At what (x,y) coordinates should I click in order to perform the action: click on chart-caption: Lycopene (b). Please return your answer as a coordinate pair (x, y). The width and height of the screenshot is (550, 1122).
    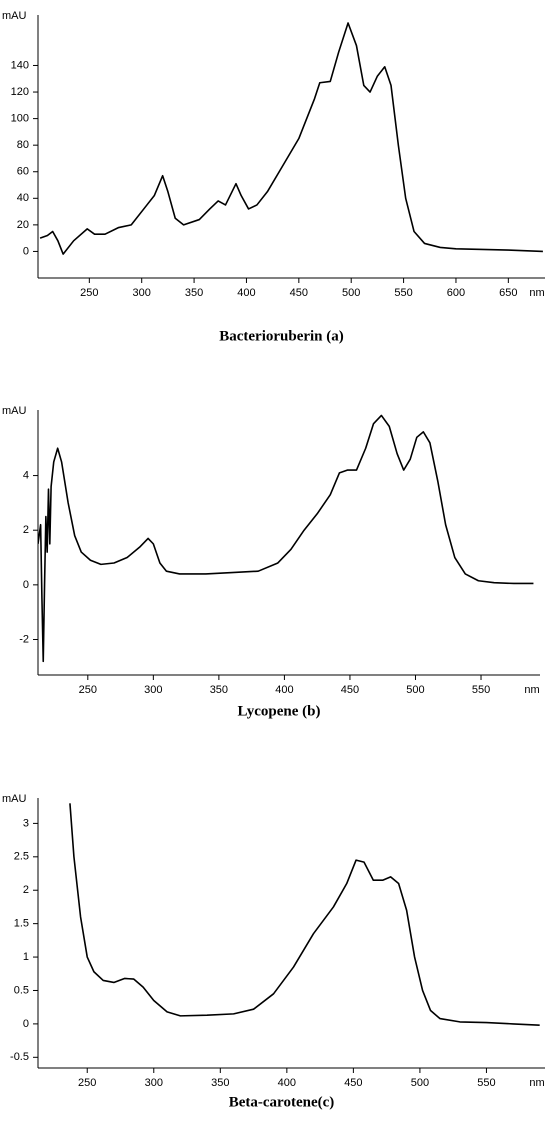
    Looking at the image, I should click on (279, 711).